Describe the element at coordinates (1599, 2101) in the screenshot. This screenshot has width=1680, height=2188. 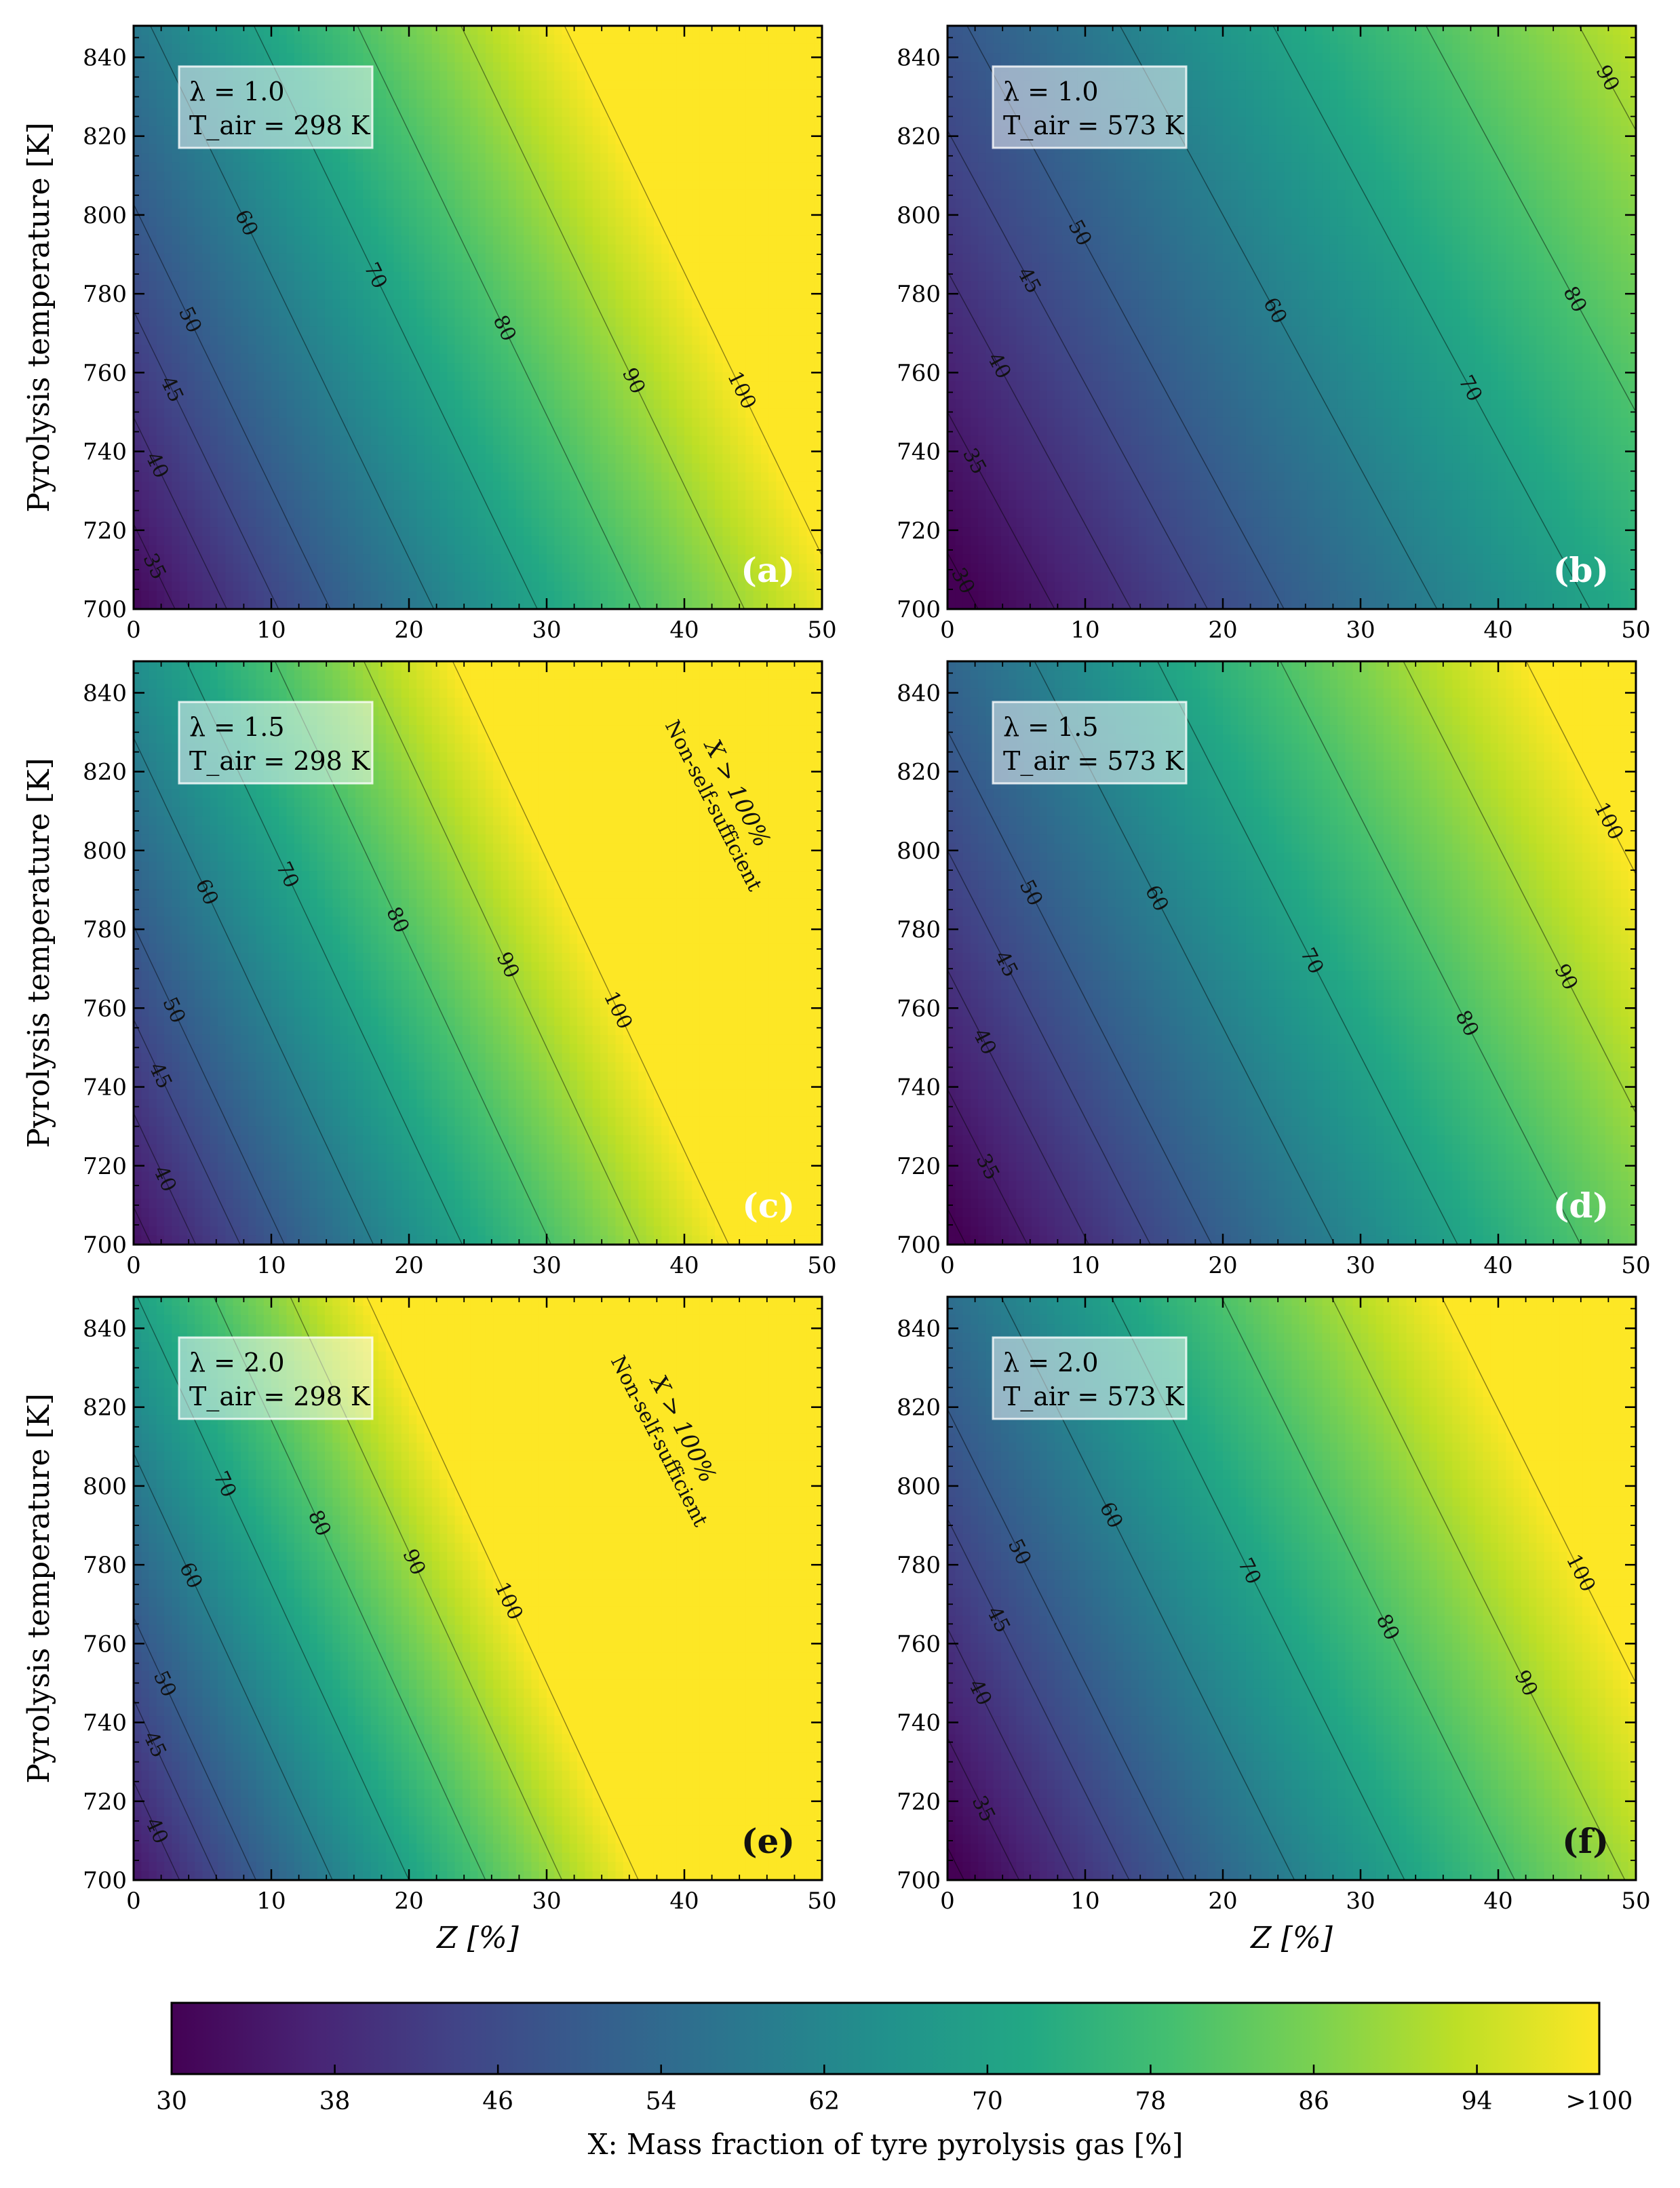
I see `colorbar-tick-label: >100` at that location.